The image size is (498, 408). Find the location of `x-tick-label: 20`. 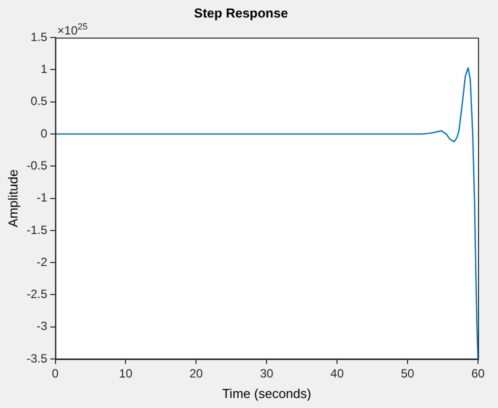

x-tick-label: 20 is located at coordinates (197, 373).